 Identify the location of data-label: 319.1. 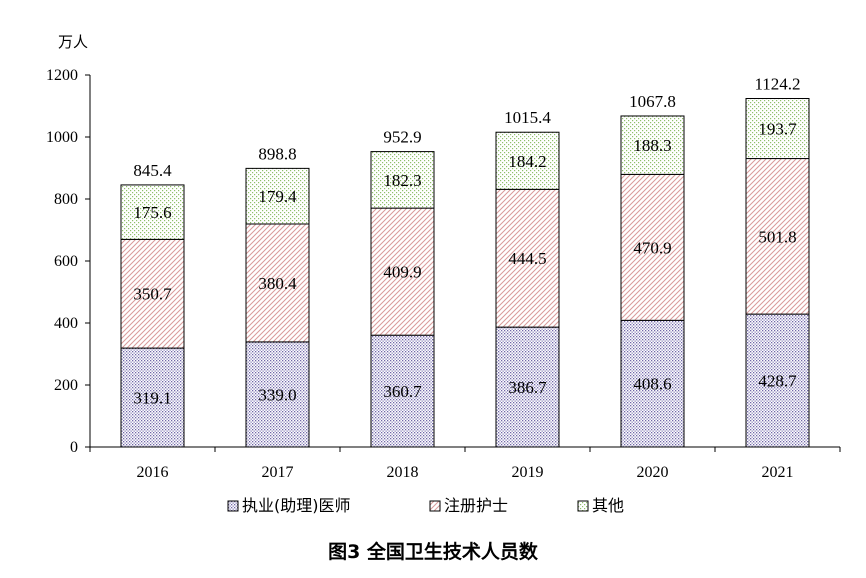
(152, 398).